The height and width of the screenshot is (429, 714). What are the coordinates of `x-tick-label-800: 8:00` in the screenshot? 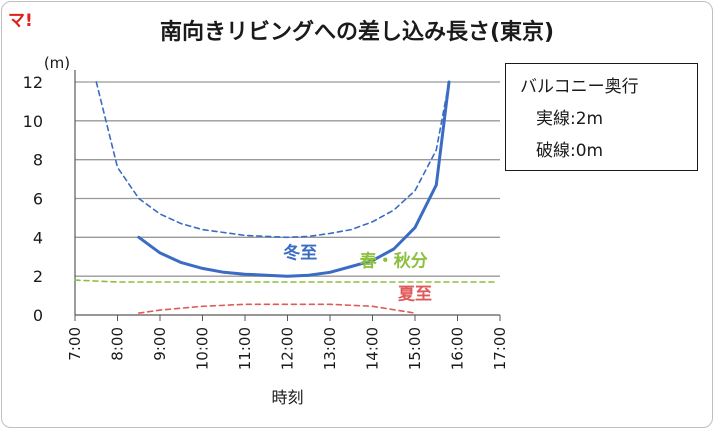 It's located at (118, 344).